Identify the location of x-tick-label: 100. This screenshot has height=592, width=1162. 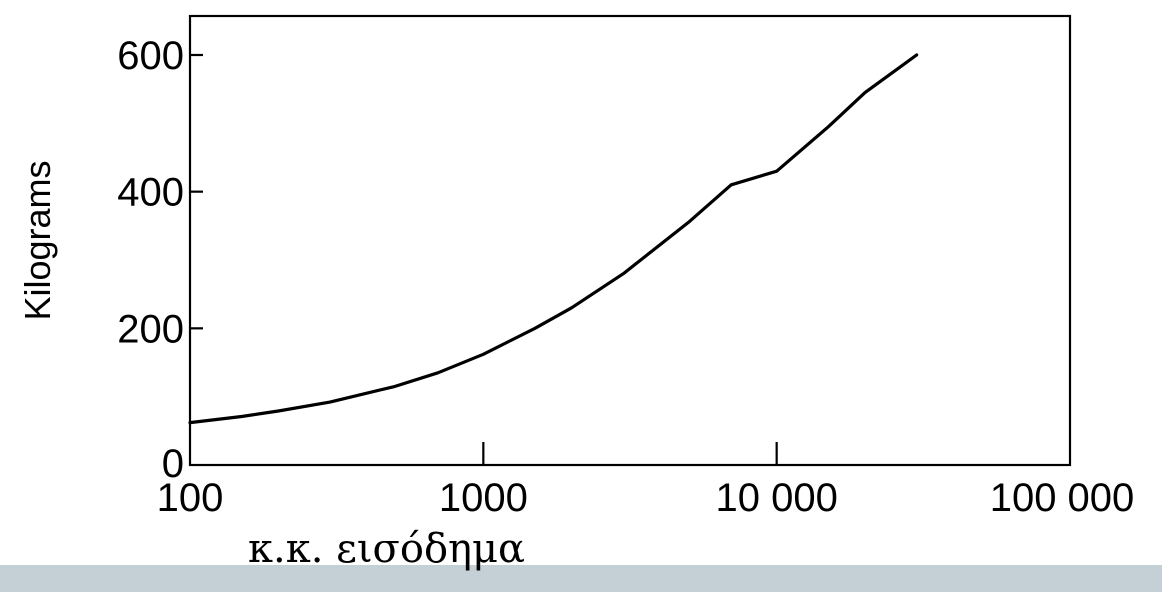
(190, 498).